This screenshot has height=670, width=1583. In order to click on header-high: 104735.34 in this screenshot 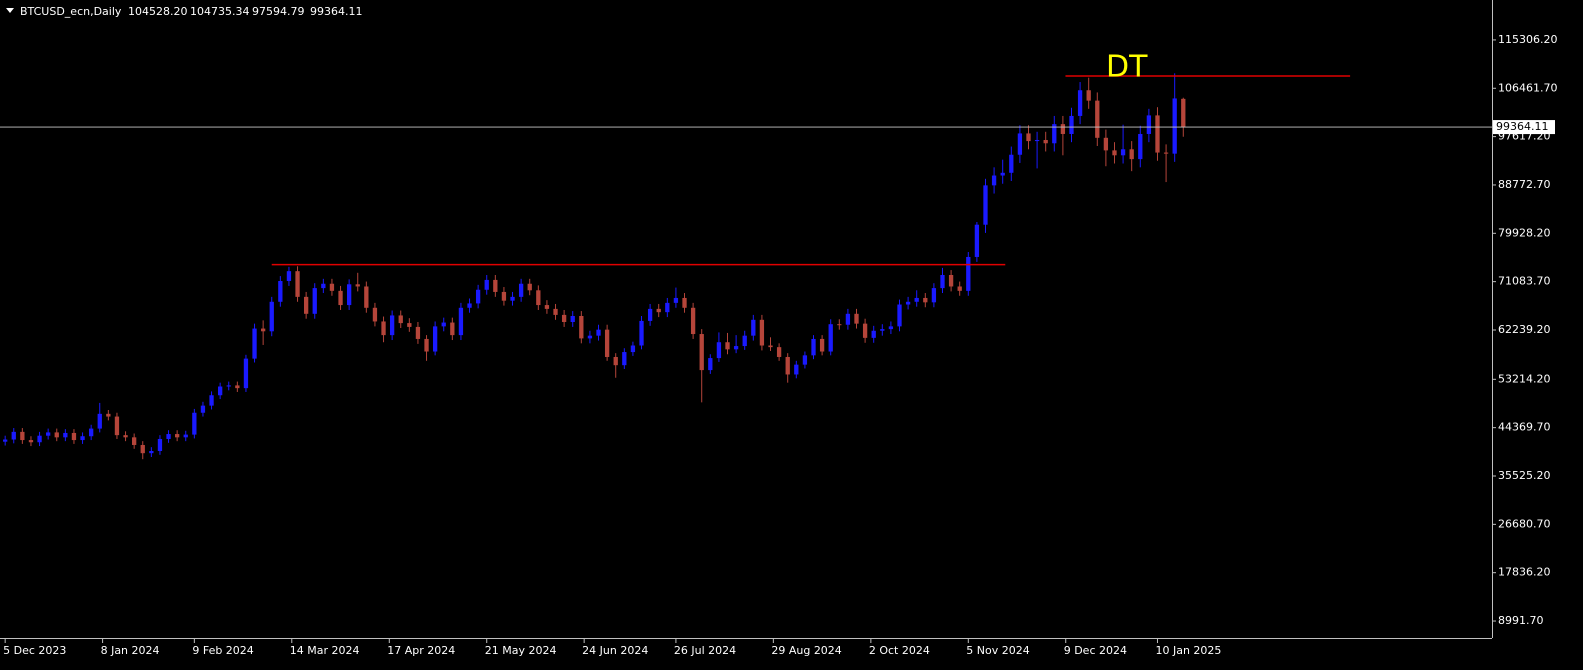, I will do `click(220, 11)`.